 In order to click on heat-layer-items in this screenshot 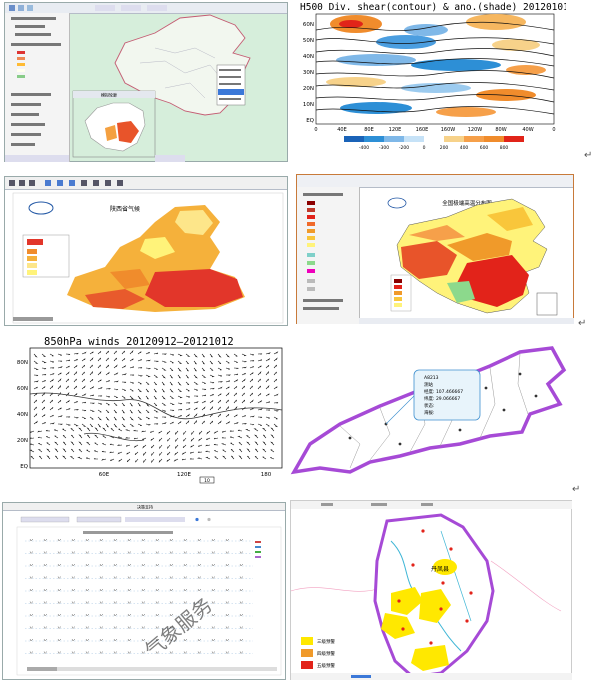, I will do `click(323, 251)`.